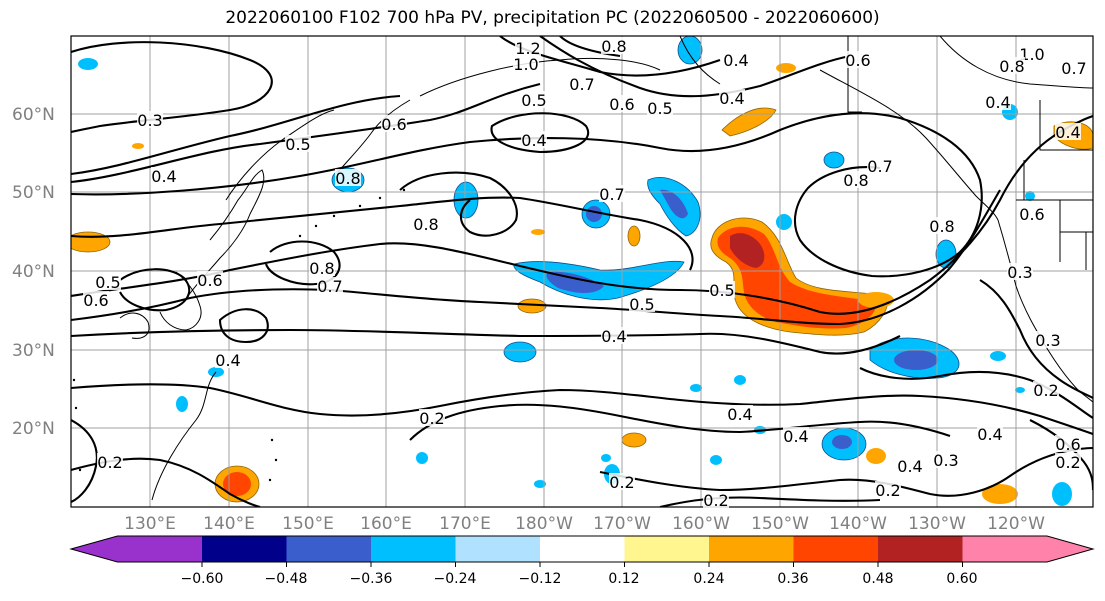 The width and height of the screenshot is (1105, 601). I want to click on colorbar, so click(582, 551).